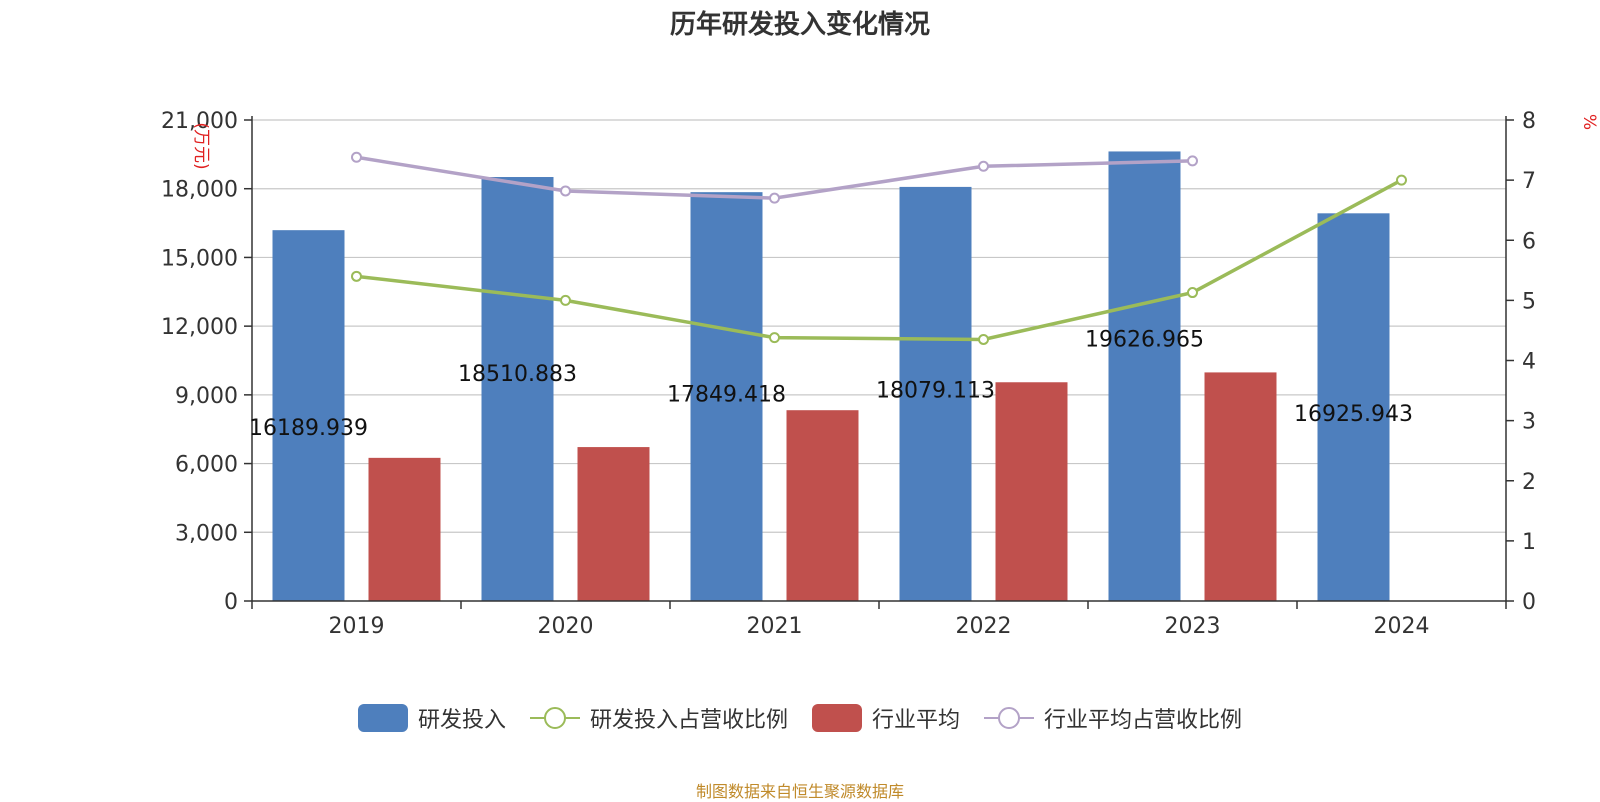 The width and height of the screenshot is (1600, 802). What do you see at coordinates (1529, 181) in the screenshot?
I see `y-right-tick-label: 7` at bounding box center [1529, 181].